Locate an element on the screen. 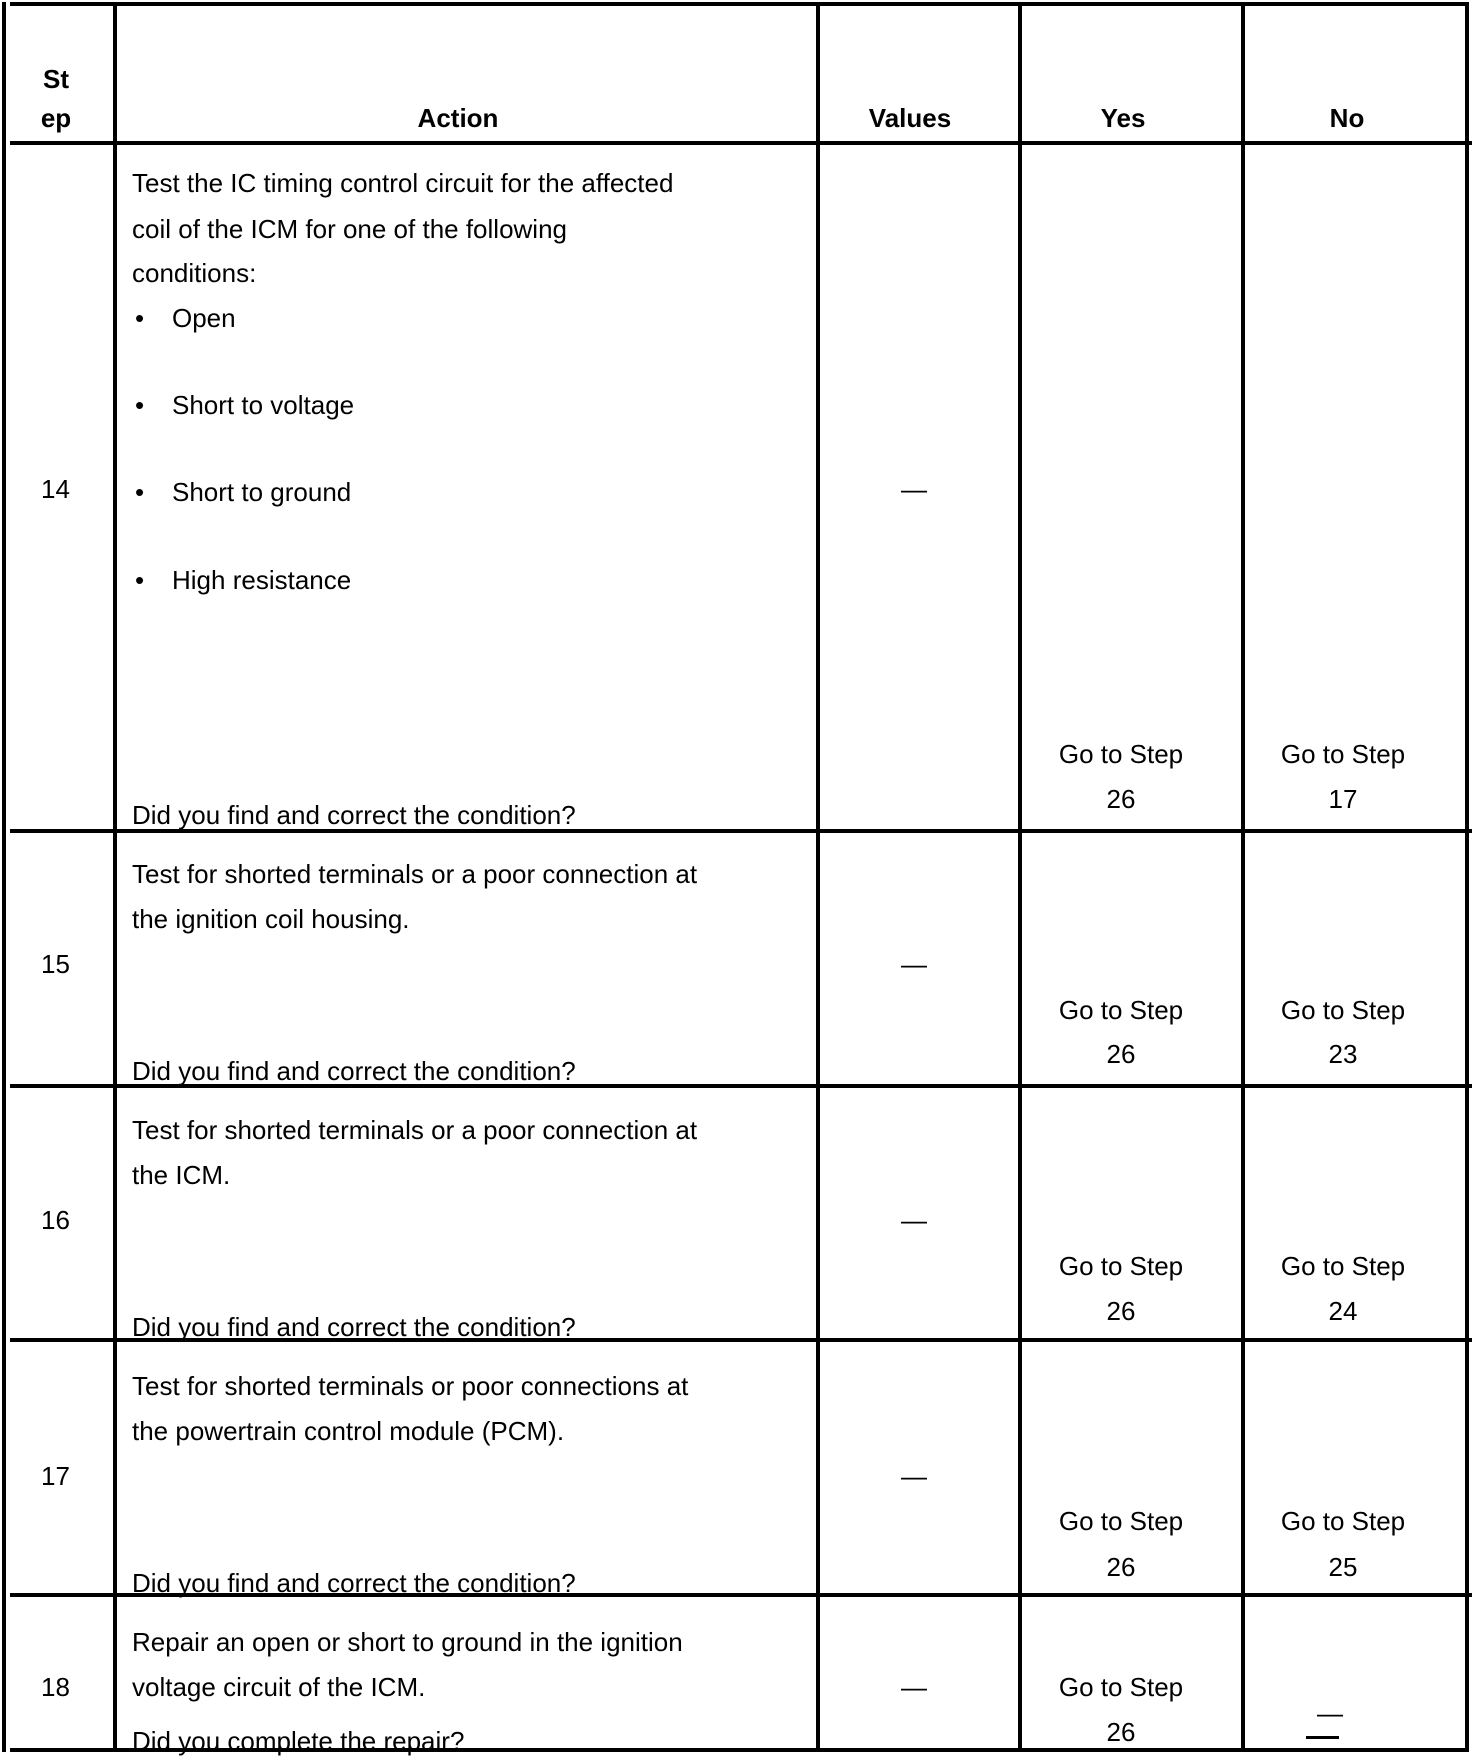 The image size is (1472, 1756). step-number: 18 is located at coordinates (55, 1687).